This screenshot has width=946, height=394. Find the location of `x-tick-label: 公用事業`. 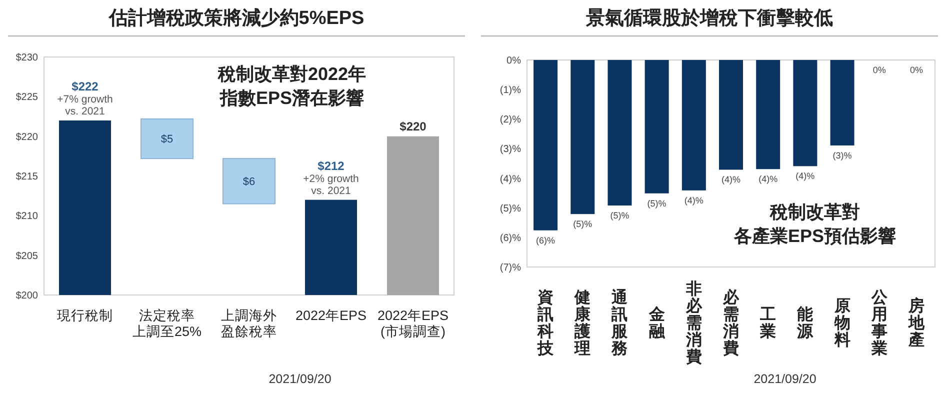

x-tick-label: 公用事業 is located at coordinates (879, 323).